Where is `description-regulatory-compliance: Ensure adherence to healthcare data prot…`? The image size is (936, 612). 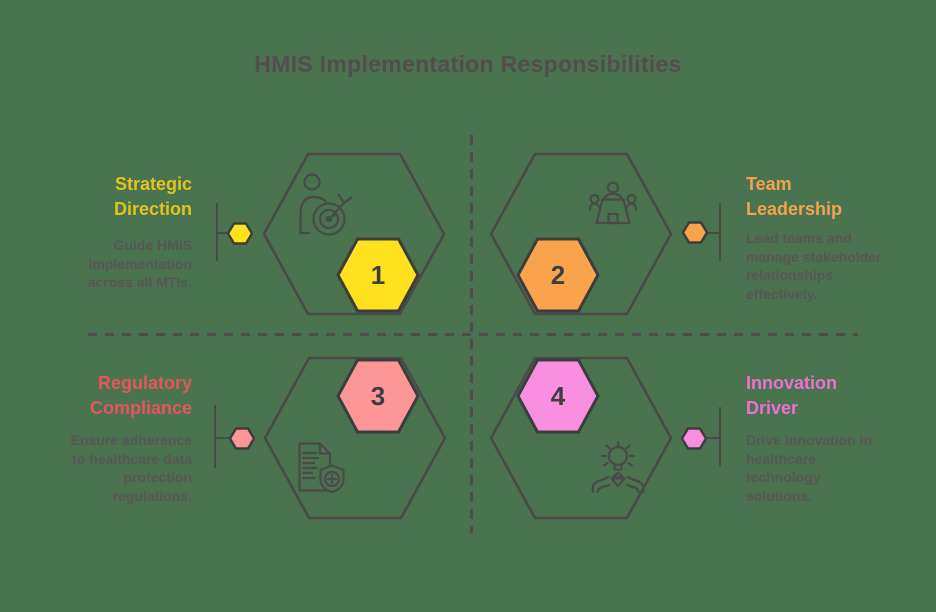
description-regulatory-compliance: Ensure adherence to healthcare data prot… is located at coordinates (131, 468).